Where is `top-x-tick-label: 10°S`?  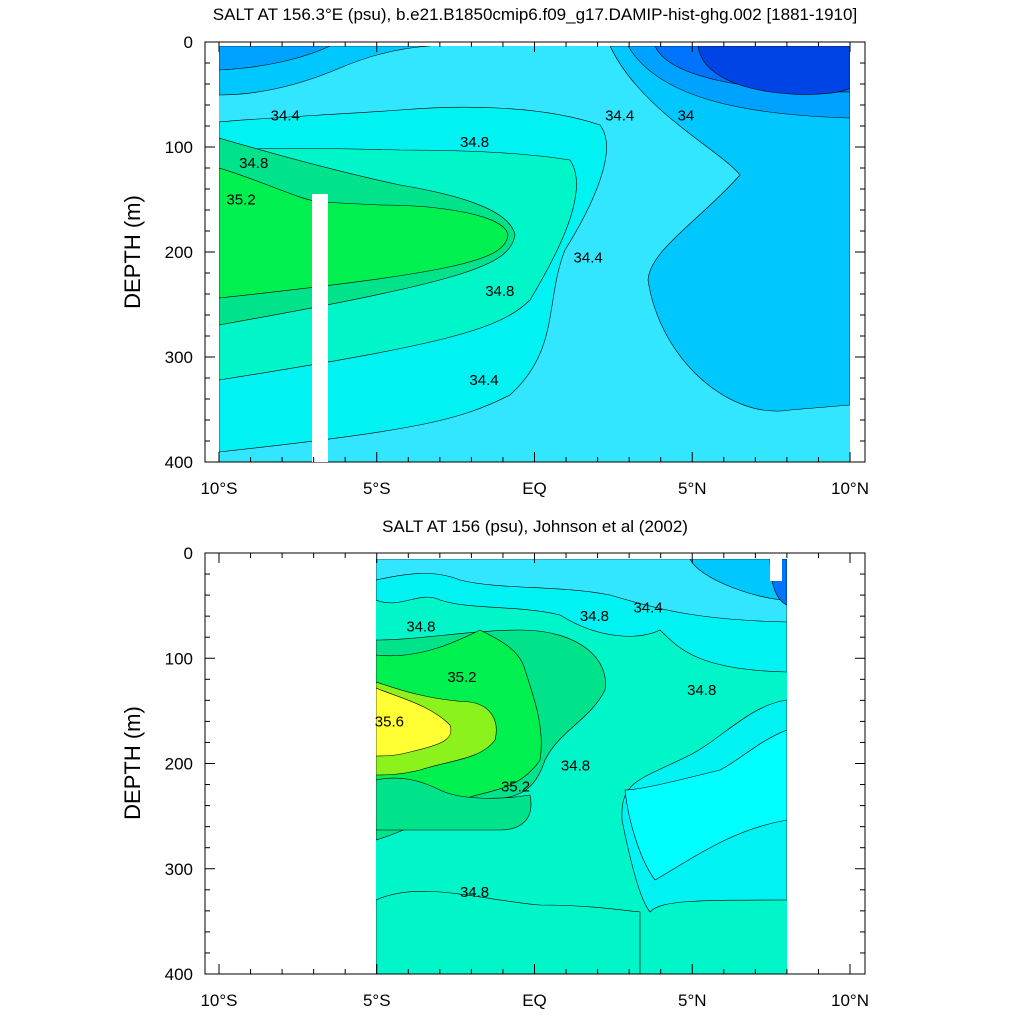 top-x-tick-label: 10°S is located at coordinates (218, 488).